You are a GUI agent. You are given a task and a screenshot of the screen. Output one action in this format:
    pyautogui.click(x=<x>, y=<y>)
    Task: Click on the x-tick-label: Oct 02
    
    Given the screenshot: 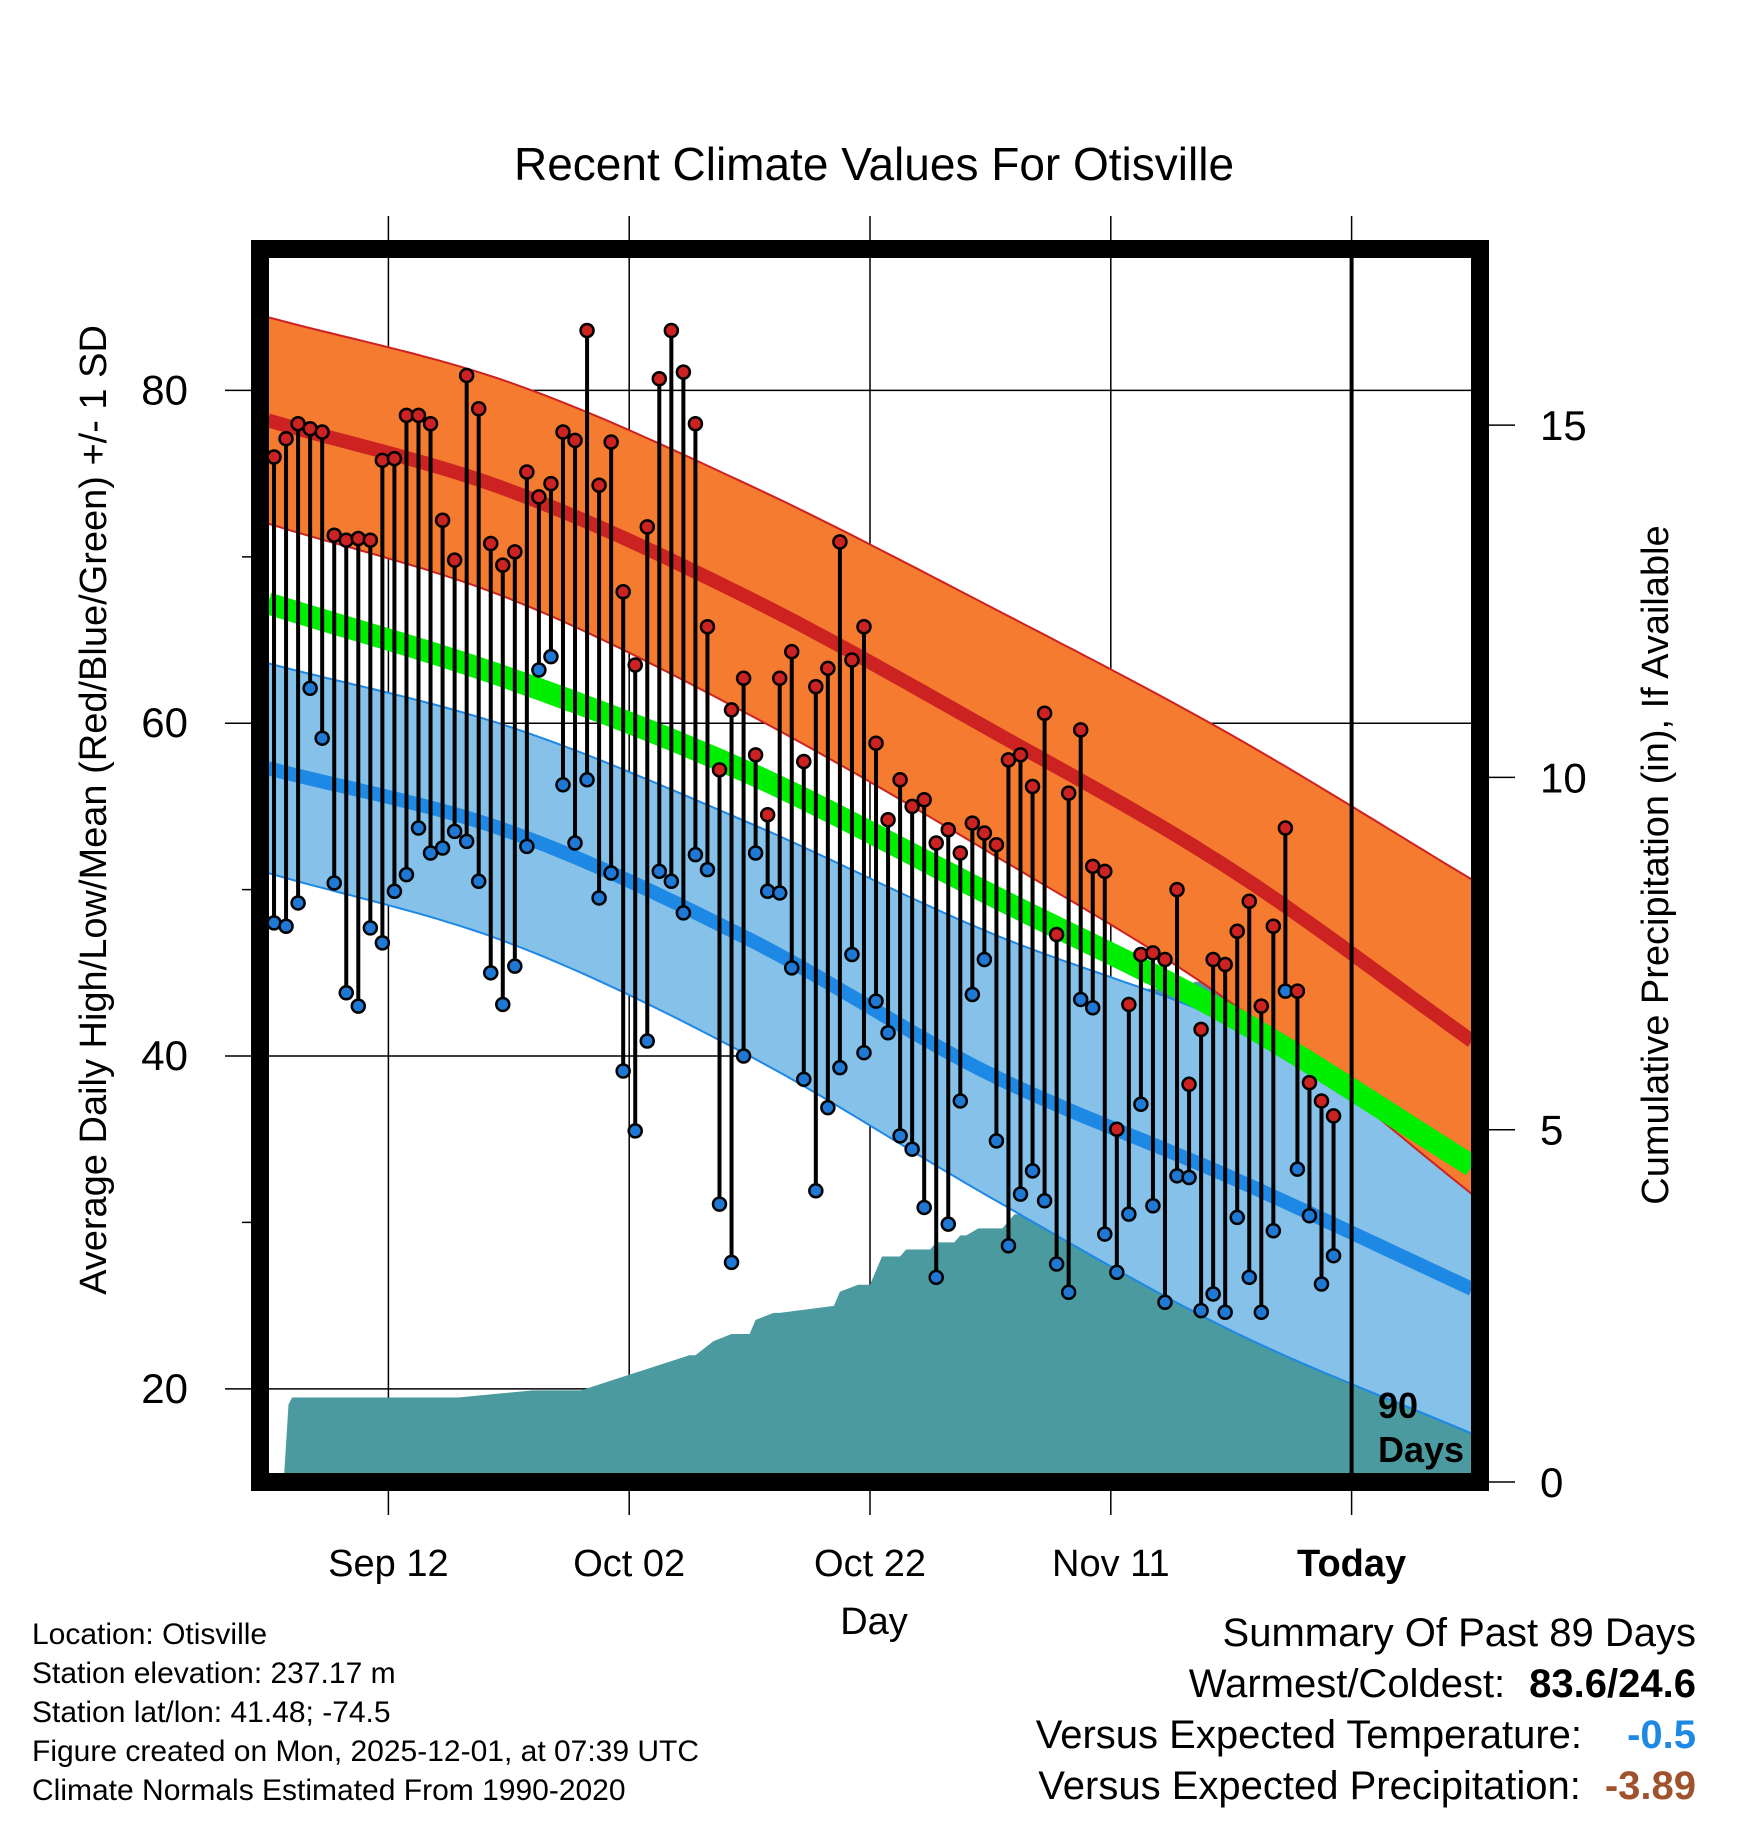 What is the action you would take?
    pyautogui.click(x=629, y=1564)
    